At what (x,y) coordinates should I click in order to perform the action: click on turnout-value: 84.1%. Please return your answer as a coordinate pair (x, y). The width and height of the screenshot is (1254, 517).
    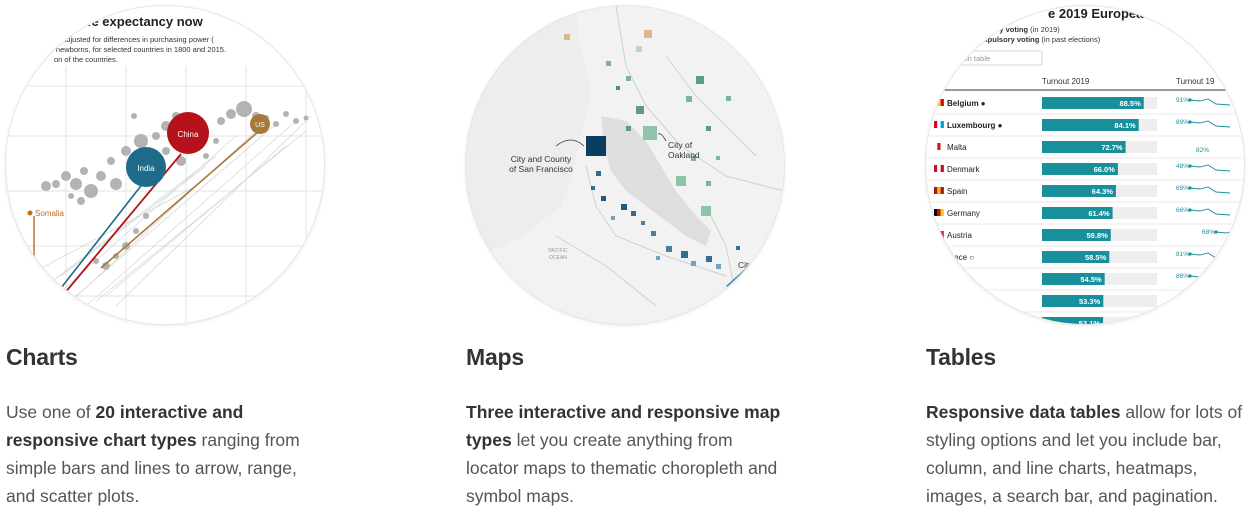
    Looking at the image, I should click on (1125, 125).